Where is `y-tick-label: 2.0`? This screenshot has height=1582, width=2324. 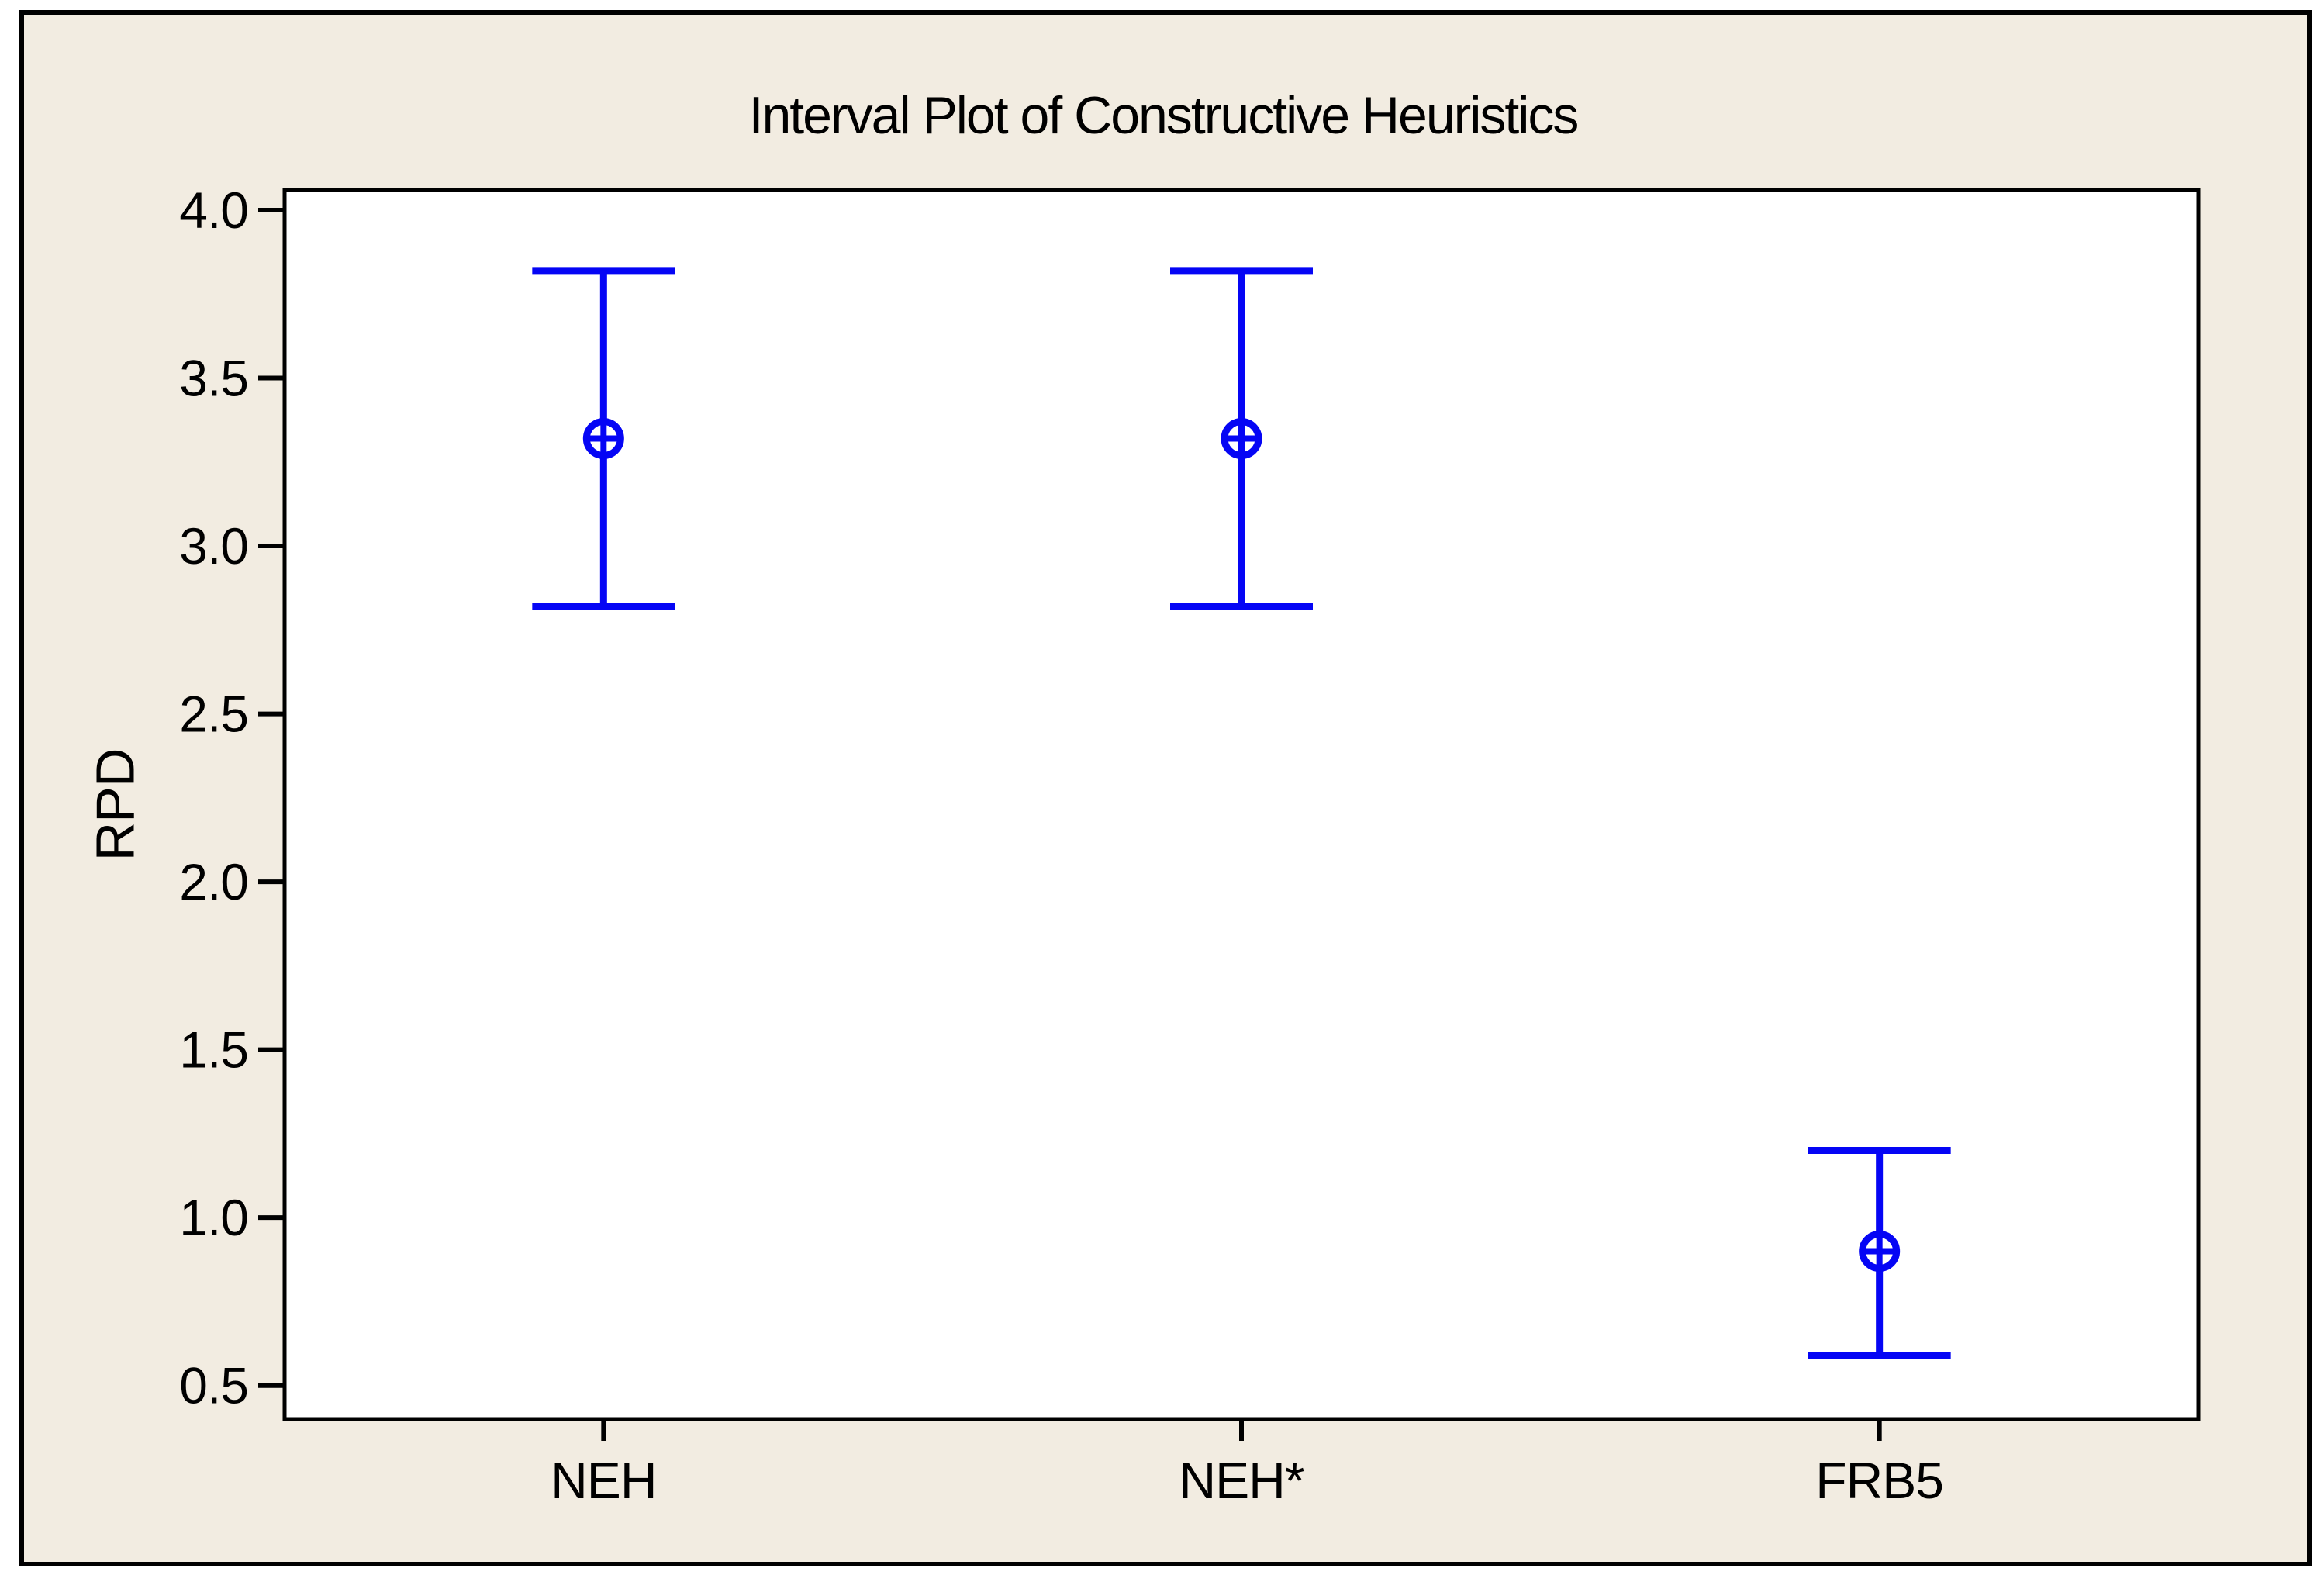 y-tick-label: 2.0 is located at coordinates (213, 881).